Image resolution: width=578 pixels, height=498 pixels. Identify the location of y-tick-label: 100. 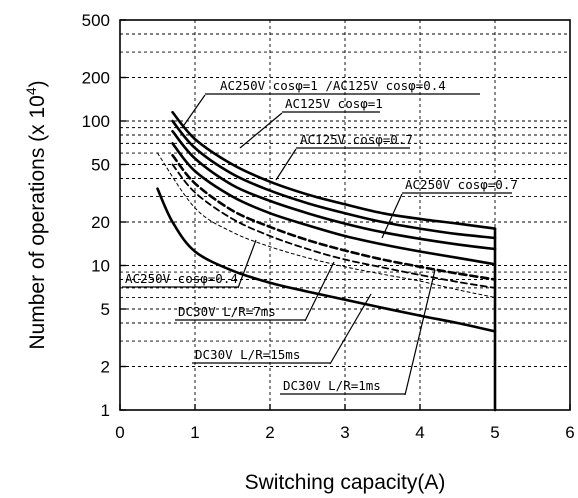
(96, 121).